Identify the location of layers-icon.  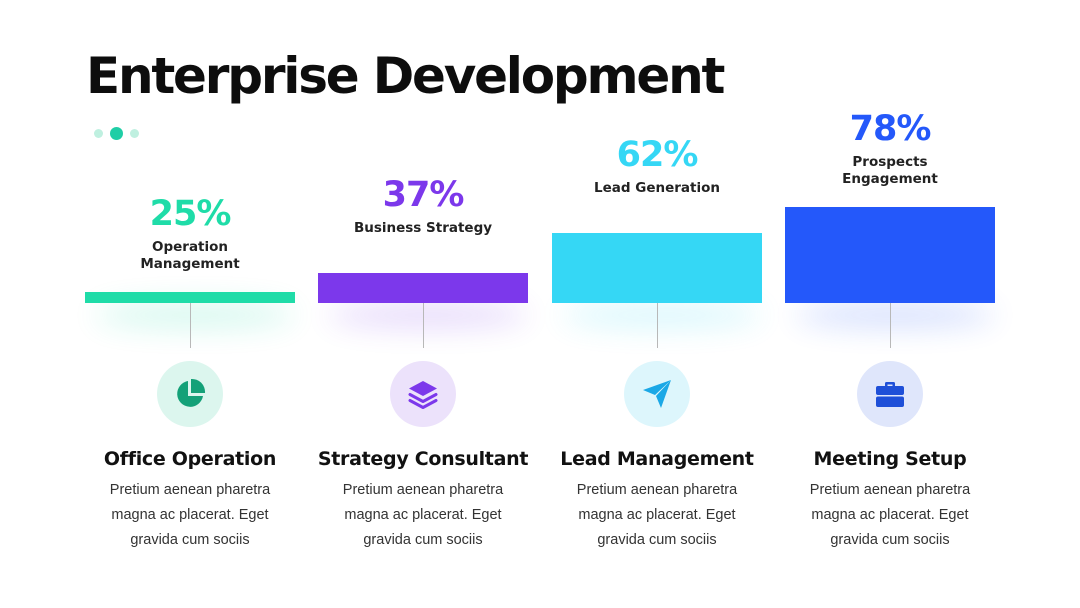
(423, 395).